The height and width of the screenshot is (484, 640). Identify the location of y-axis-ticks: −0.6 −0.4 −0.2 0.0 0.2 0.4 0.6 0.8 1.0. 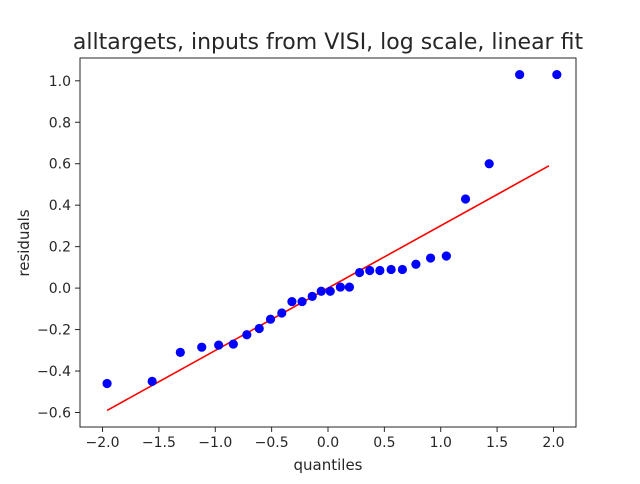
(58, 247).